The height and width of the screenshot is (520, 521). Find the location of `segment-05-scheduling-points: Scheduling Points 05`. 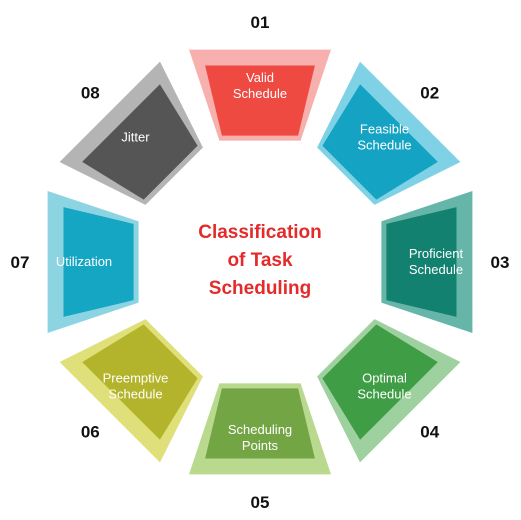

segment-05-scheduling-points: Scheduling Points 05 is located at coordinates (260, 447).